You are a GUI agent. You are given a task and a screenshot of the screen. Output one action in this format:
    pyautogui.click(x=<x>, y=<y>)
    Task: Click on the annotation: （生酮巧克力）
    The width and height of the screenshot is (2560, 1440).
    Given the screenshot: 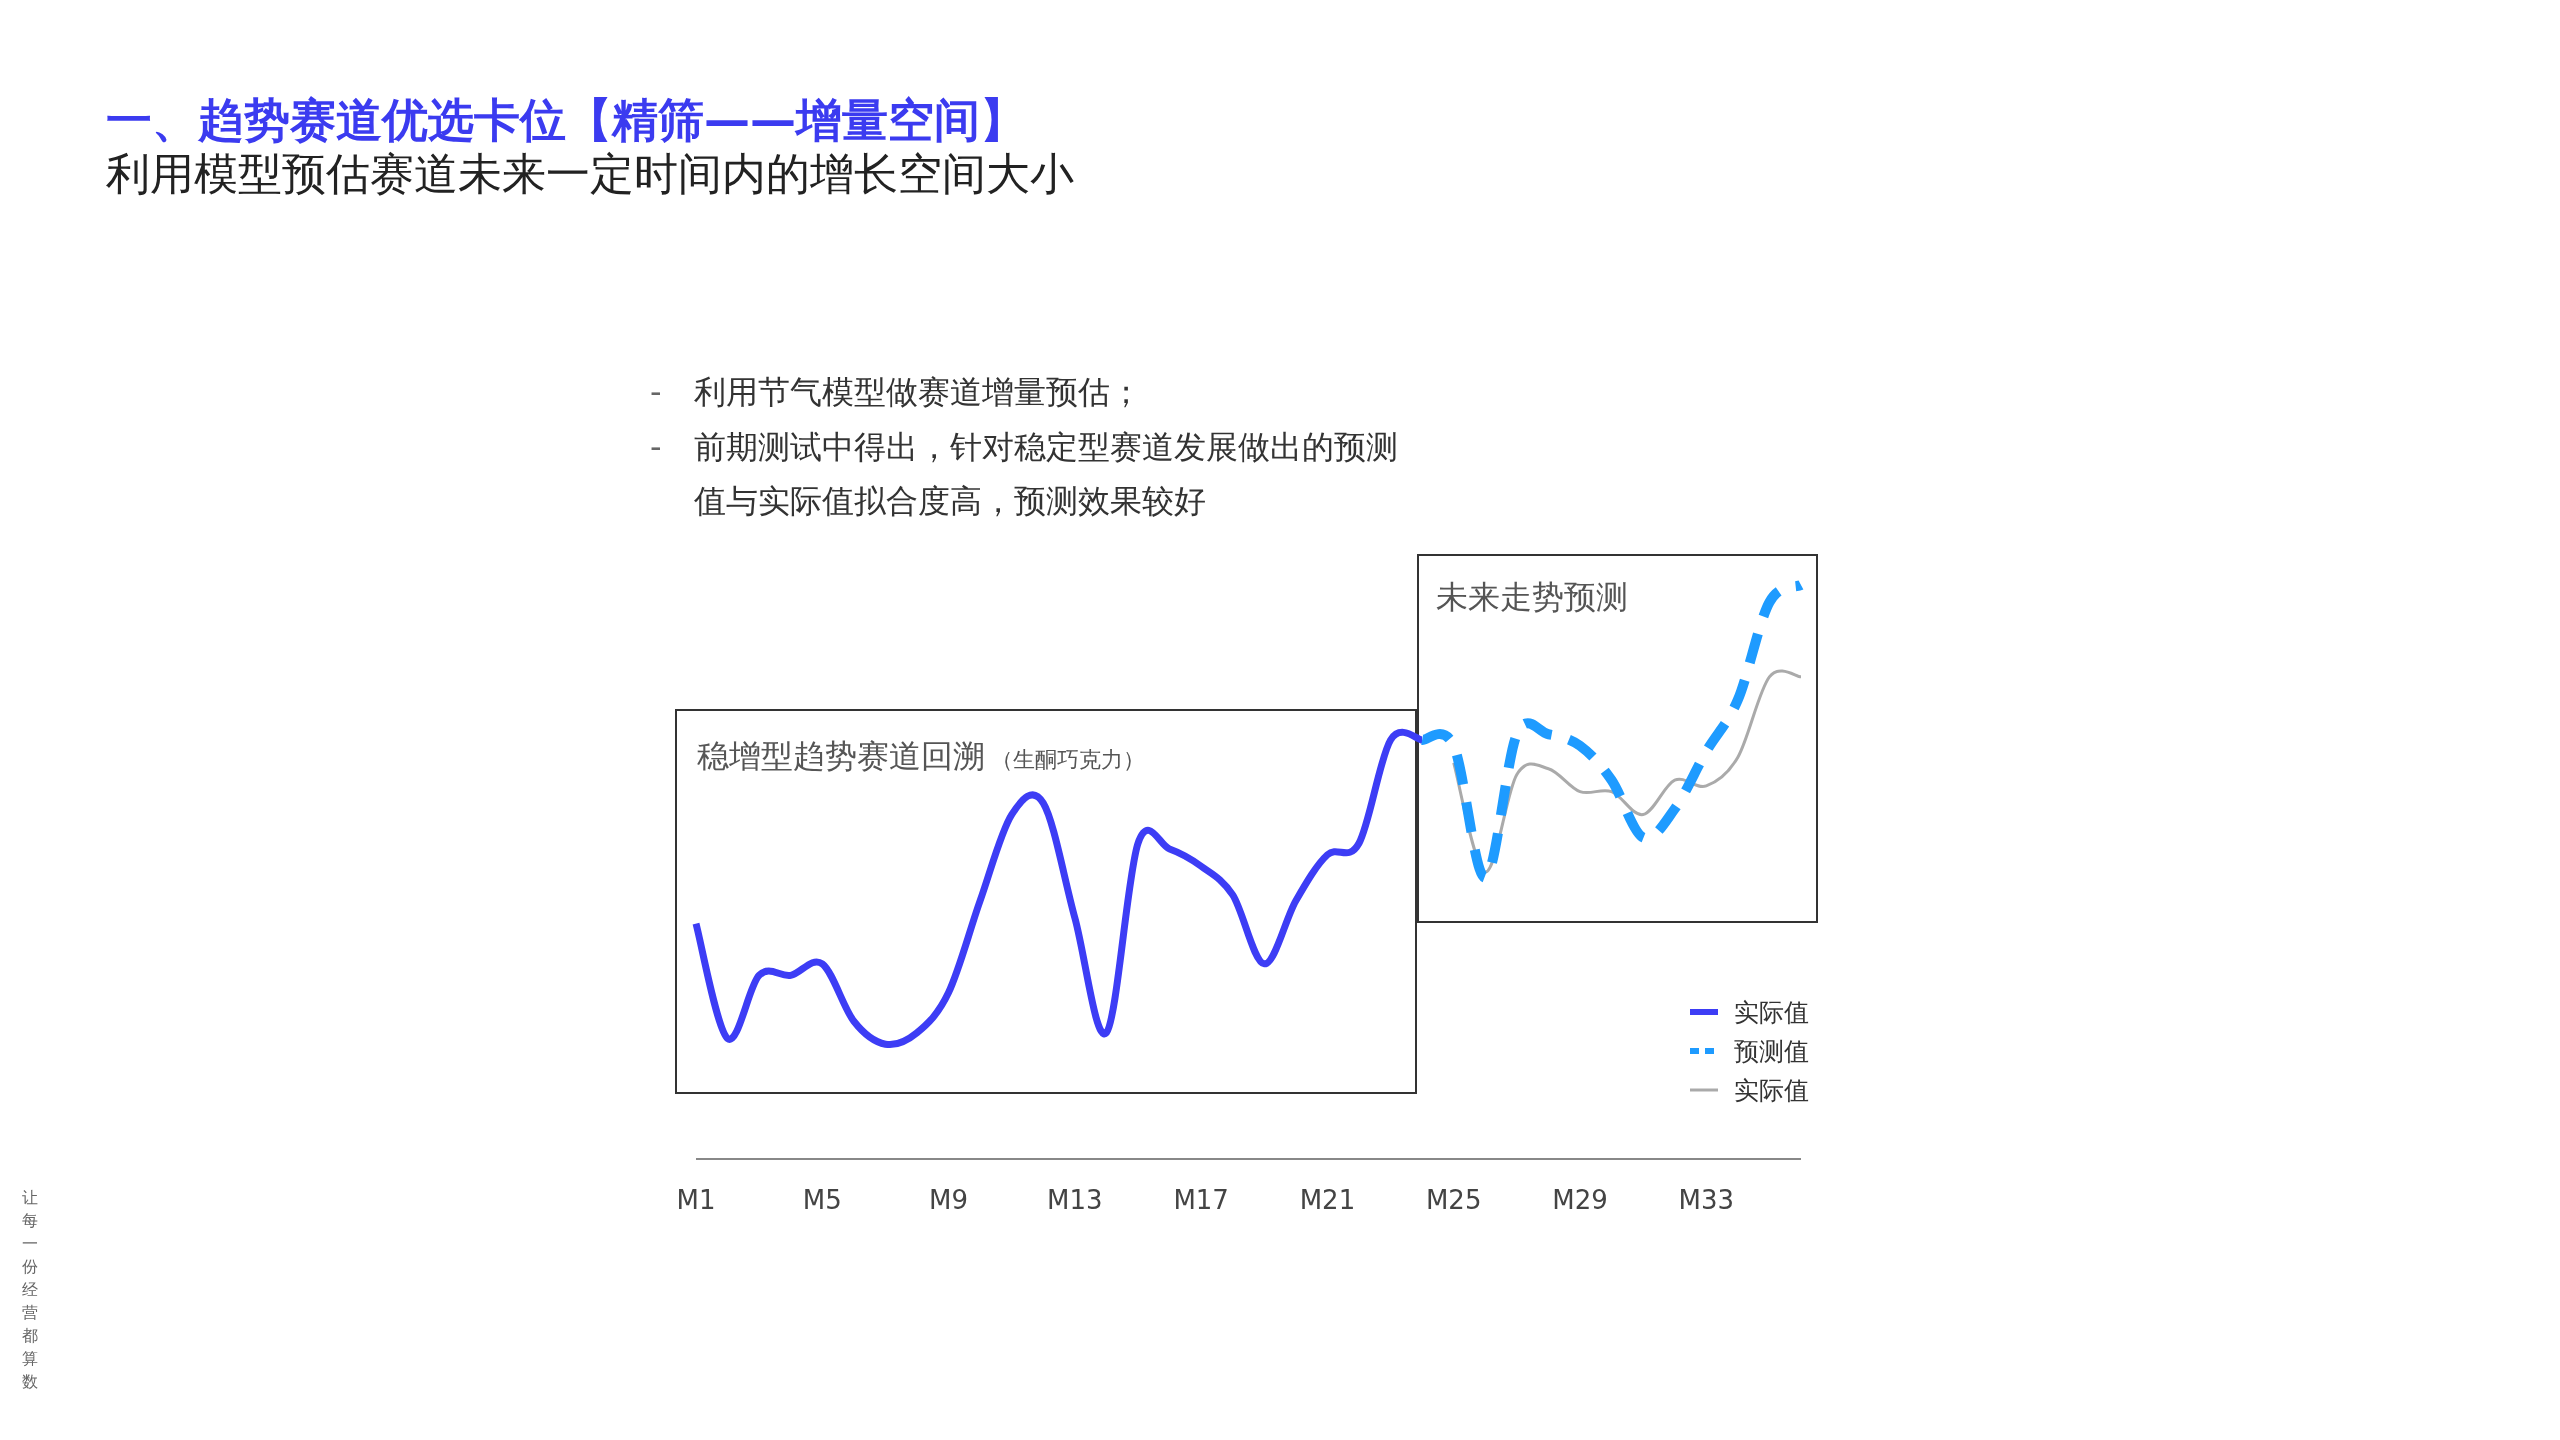 What is the action you would take?
    pyautogui.click(x=1068, y=759)
    